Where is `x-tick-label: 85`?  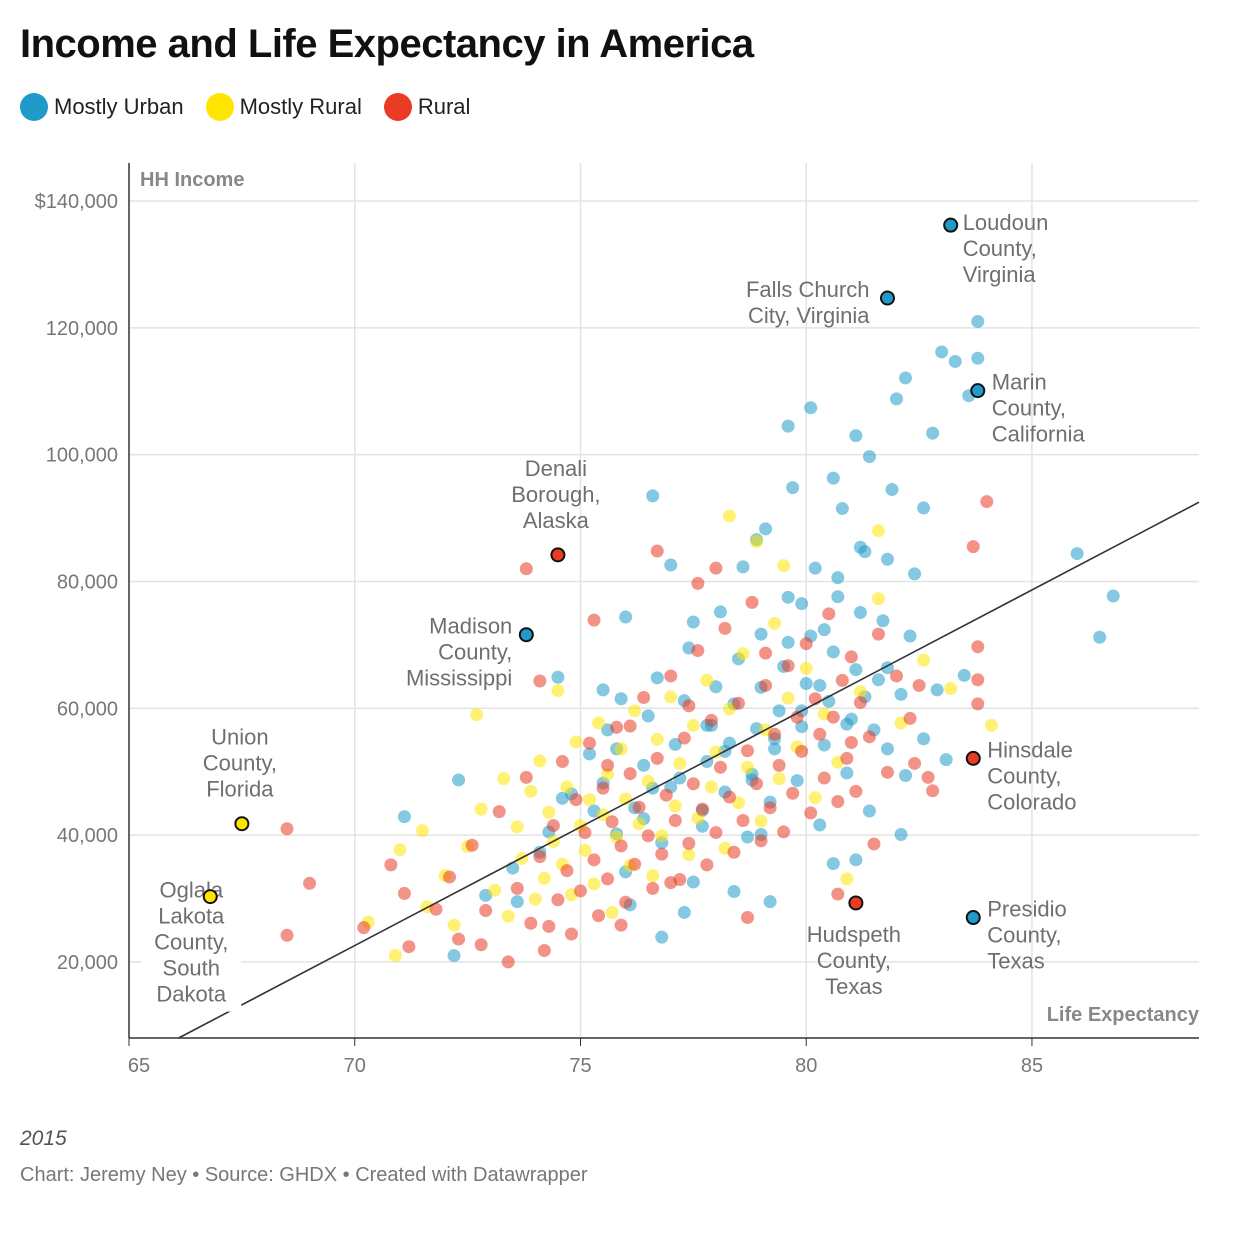 x-tick-label: 85 is located at coordinates (1032, 1066).